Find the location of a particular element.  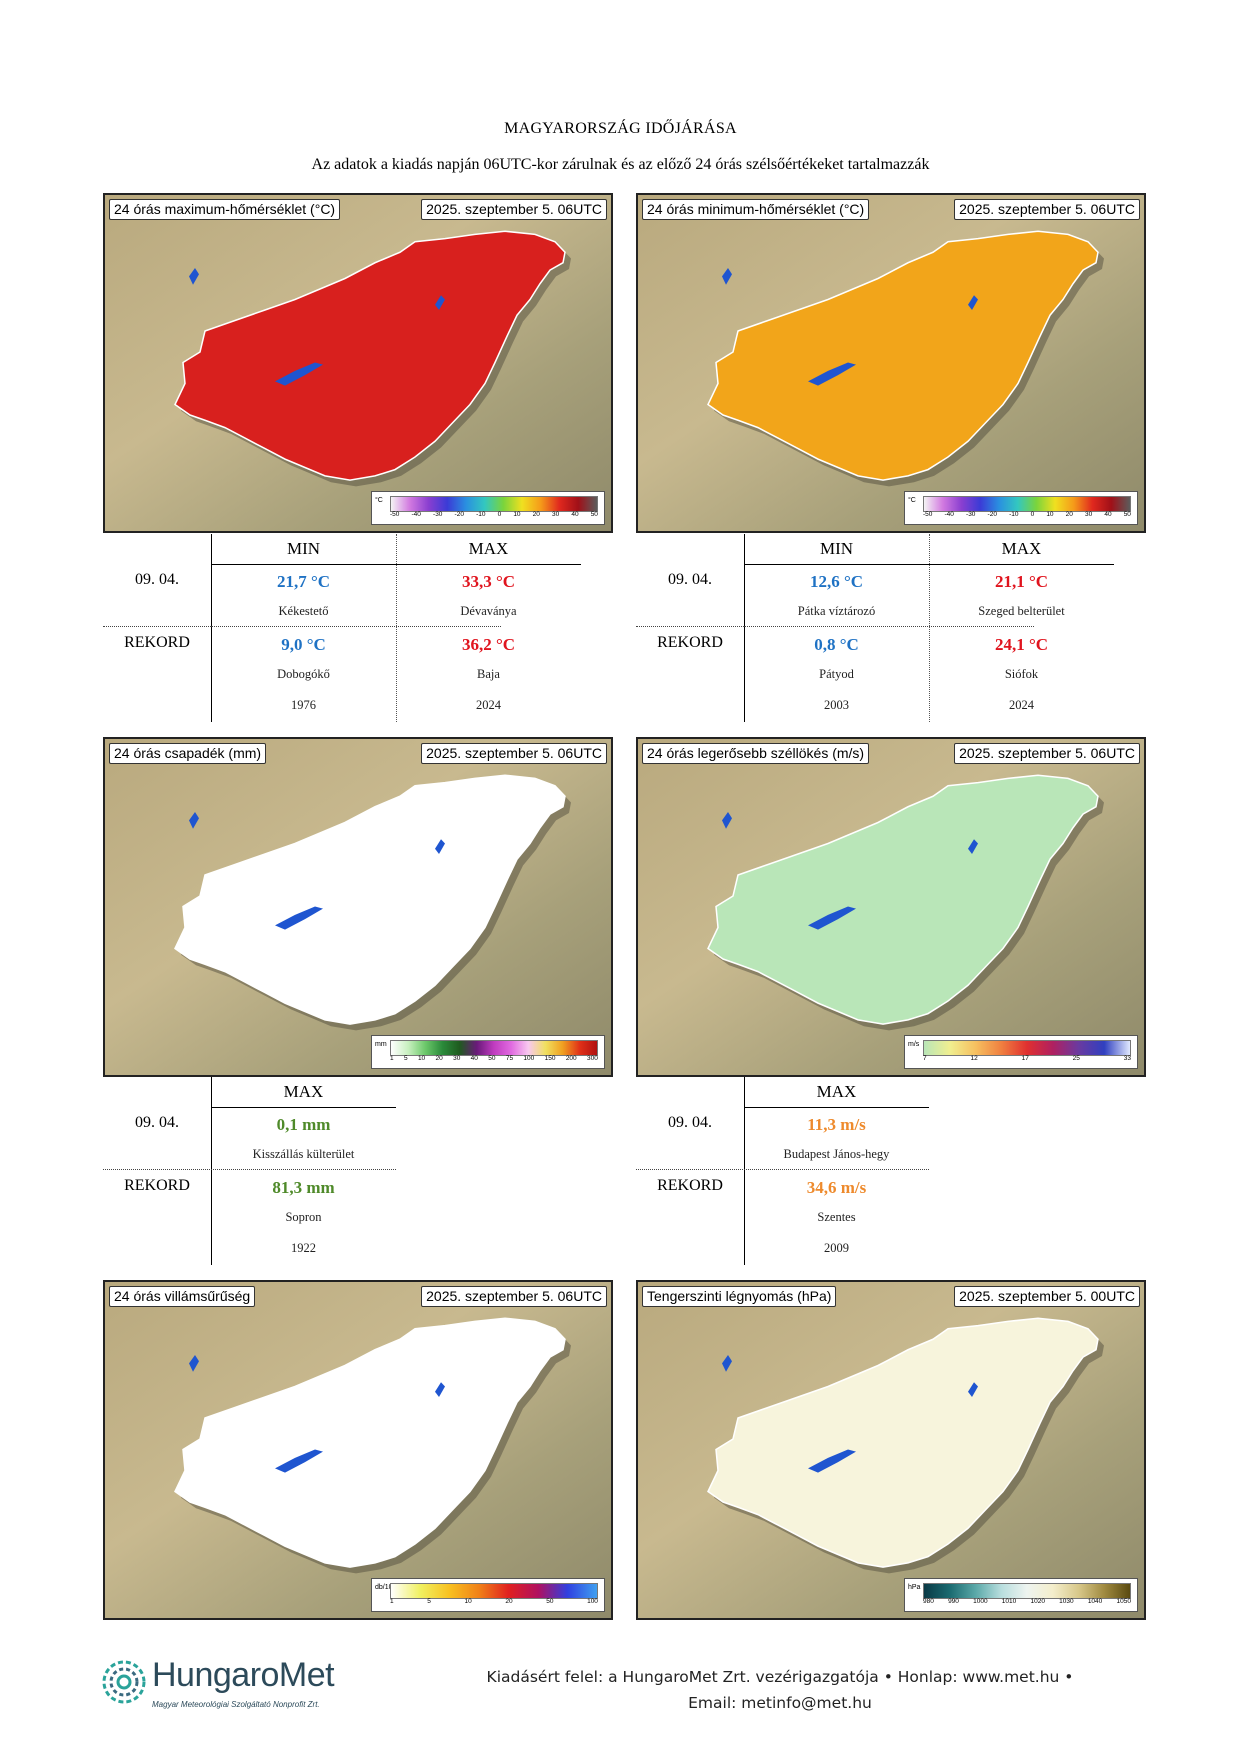

scale-tick: 5 is located at coordinates (405, 1058).